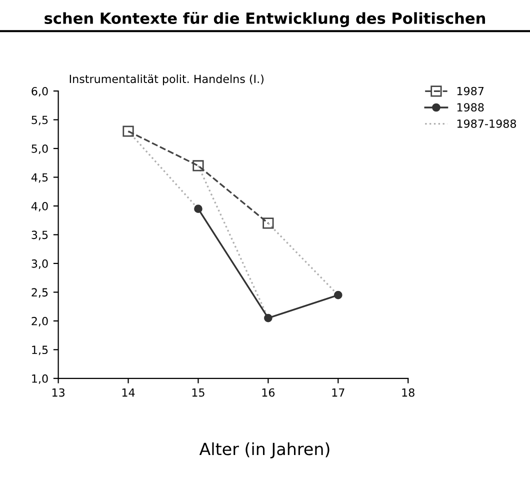 The width and height of the screenshot is (530, 479). Describe the element at coordinates (470, 107) in the screenshot. I see `legend-label: 1988` at that location.